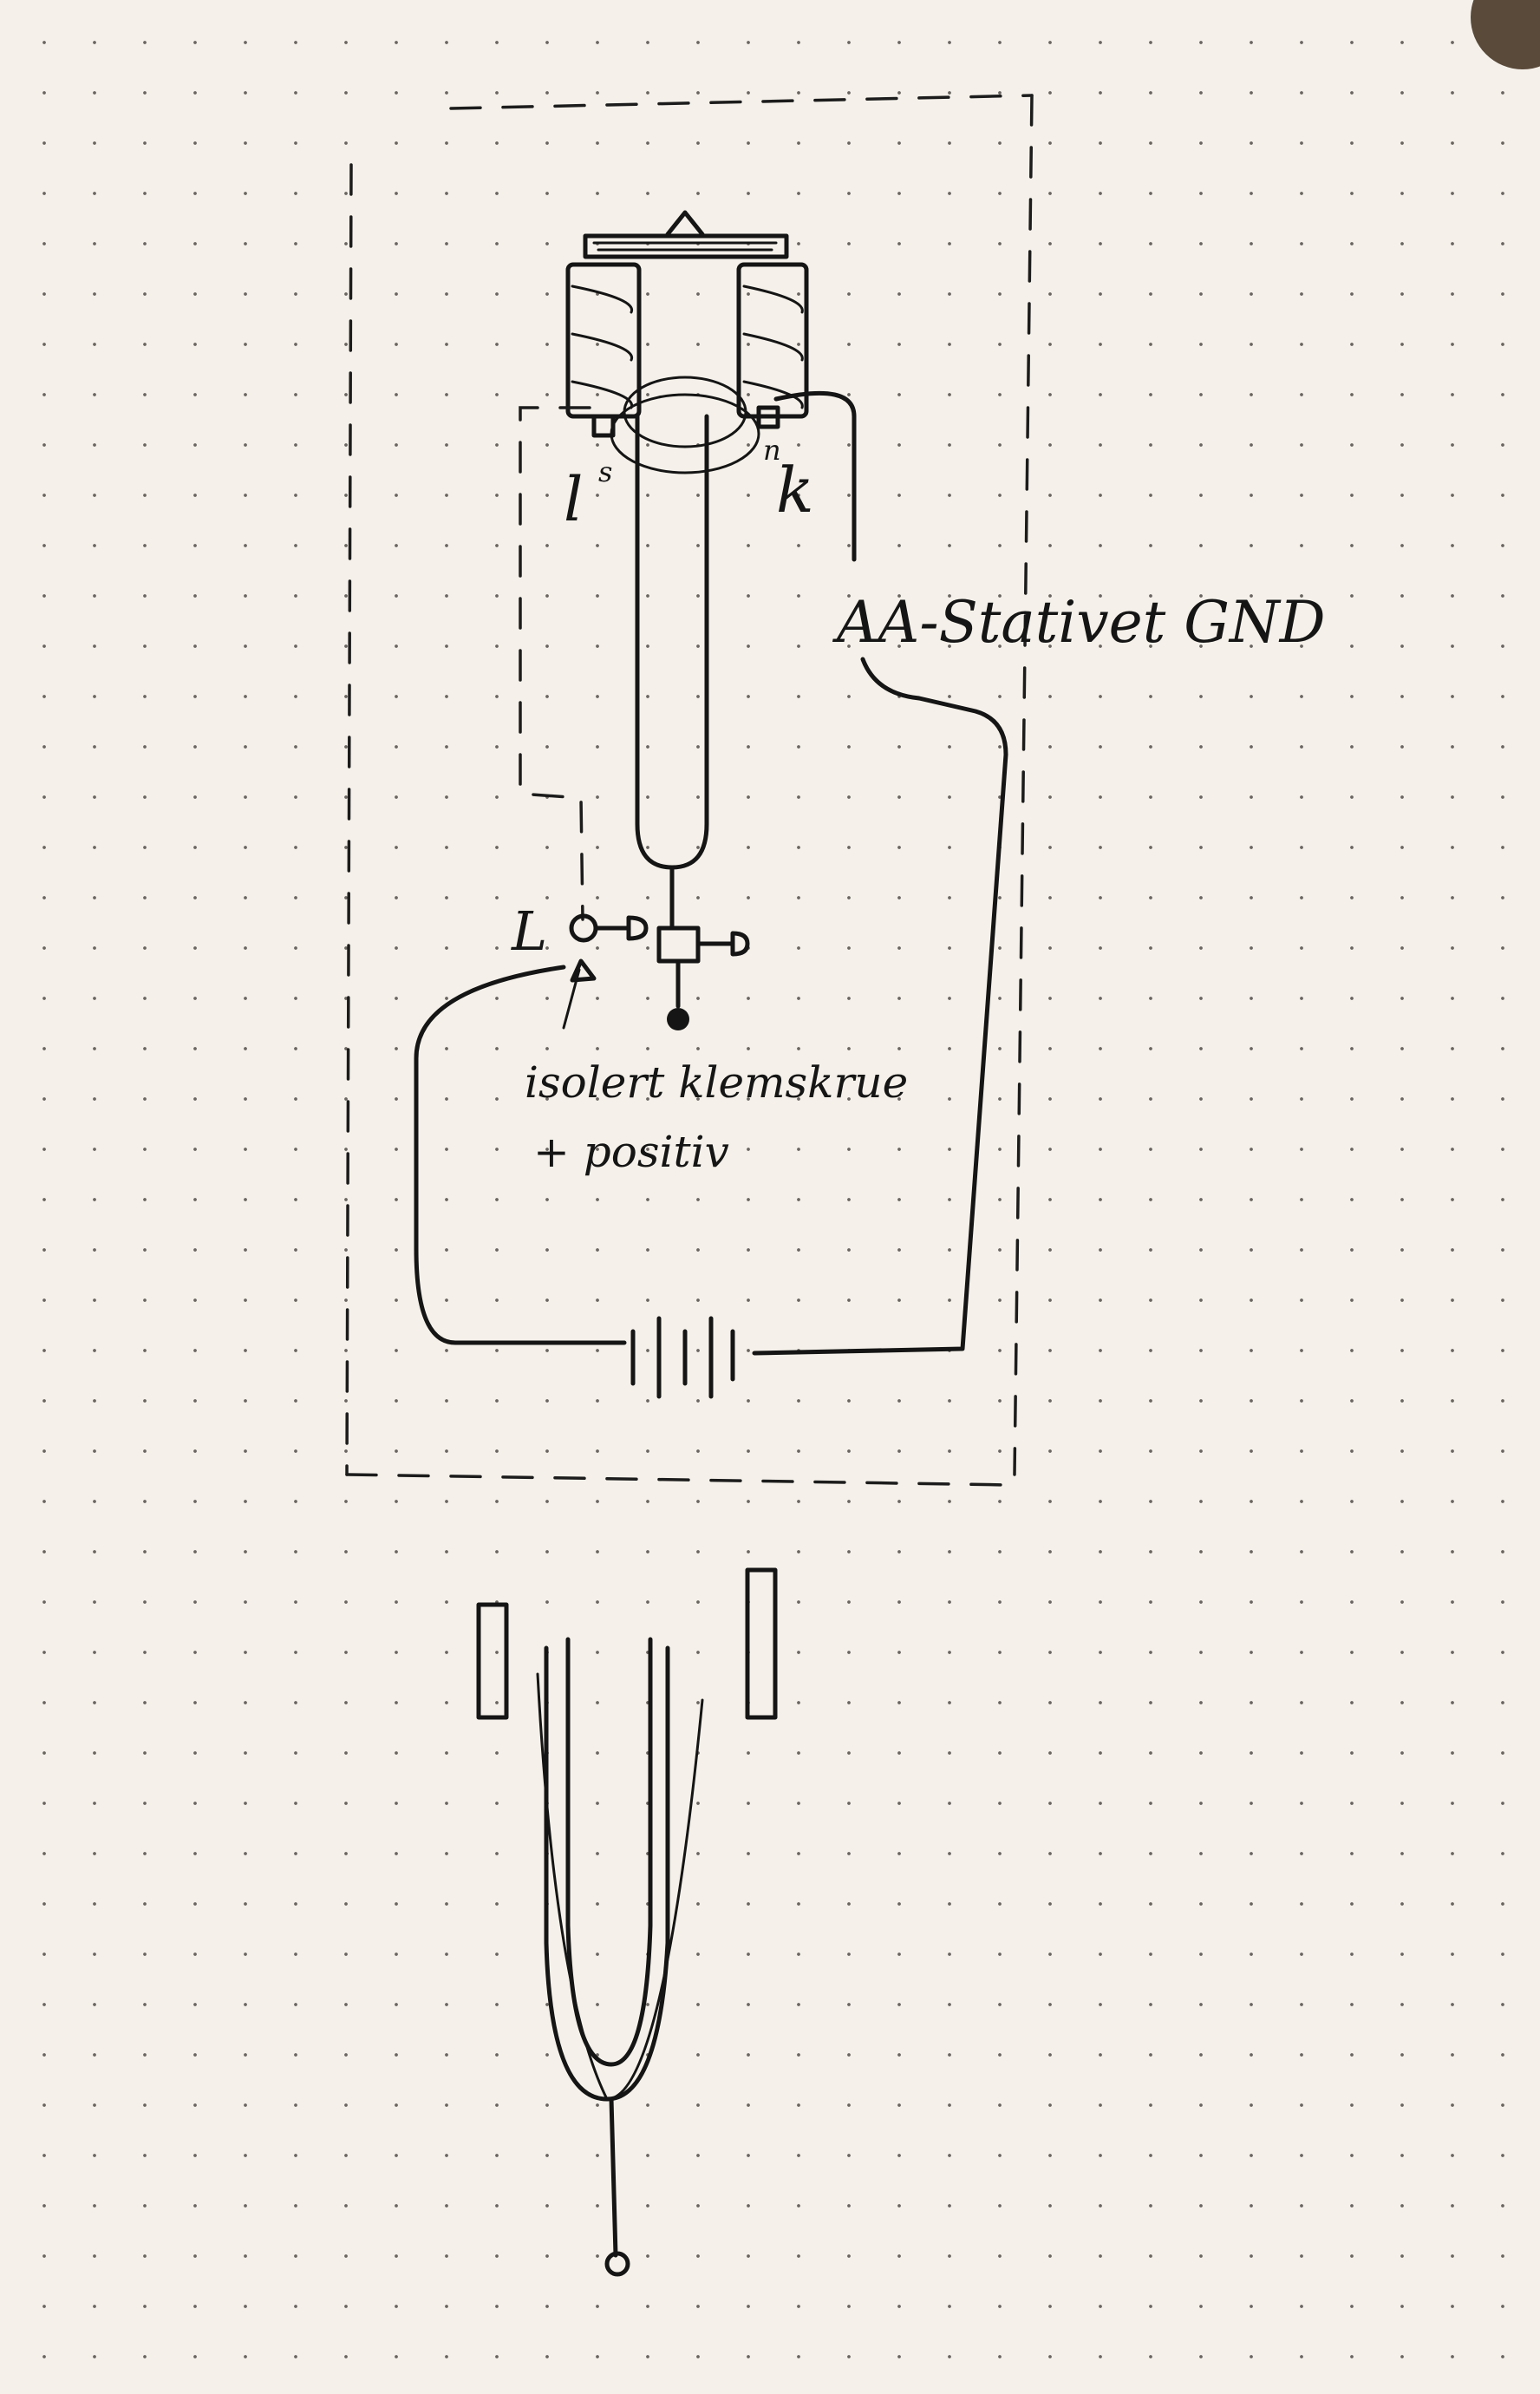  What do you see at coordinates (573, 499) in the screenshot?
I see `coil-left-label: l` at bounding box center [573, 499].